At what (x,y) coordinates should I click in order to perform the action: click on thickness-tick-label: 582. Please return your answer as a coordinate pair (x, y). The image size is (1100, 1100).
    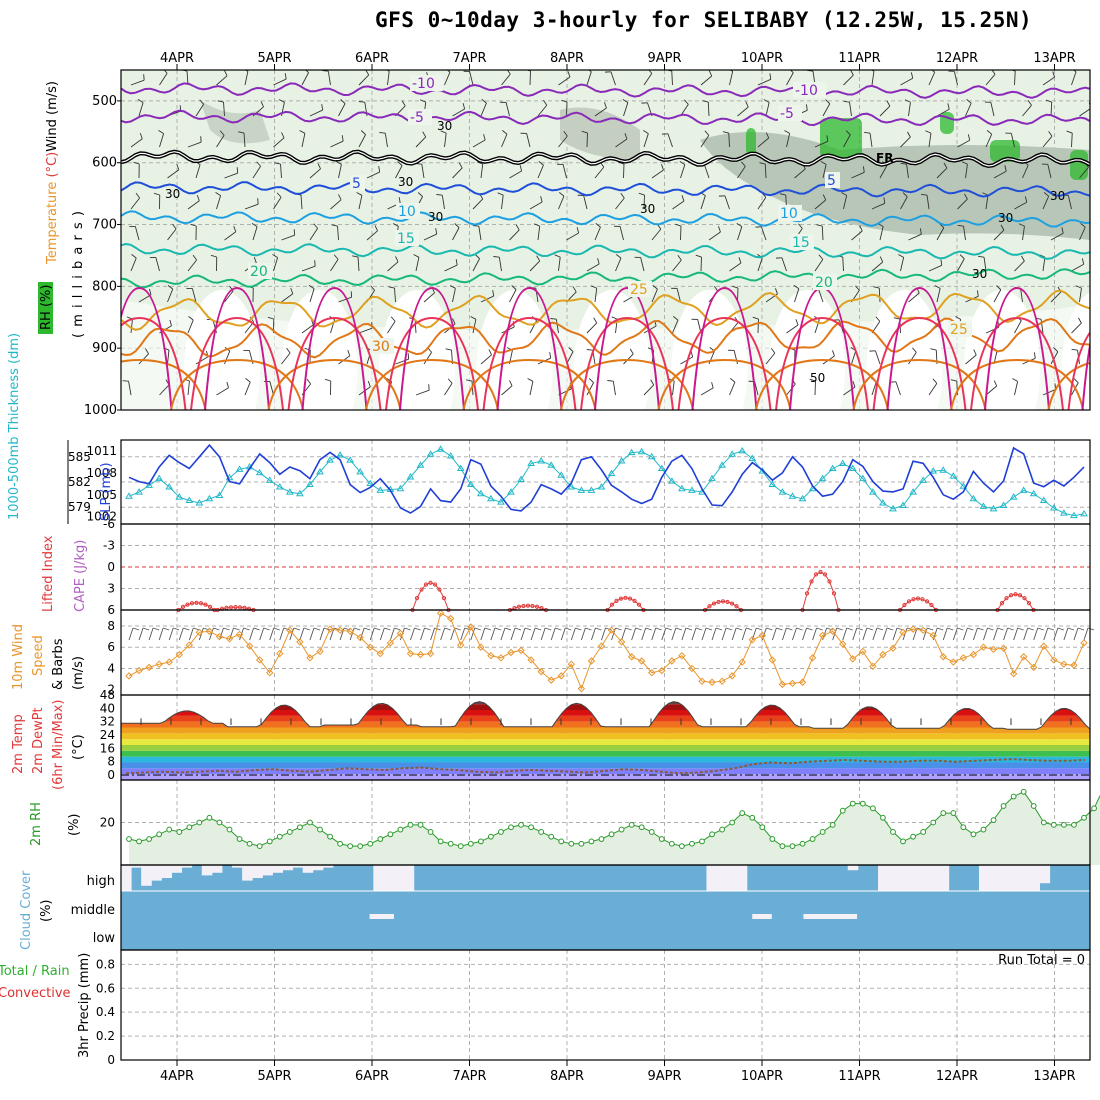
    Looking at the image, I should click on (79, 482).